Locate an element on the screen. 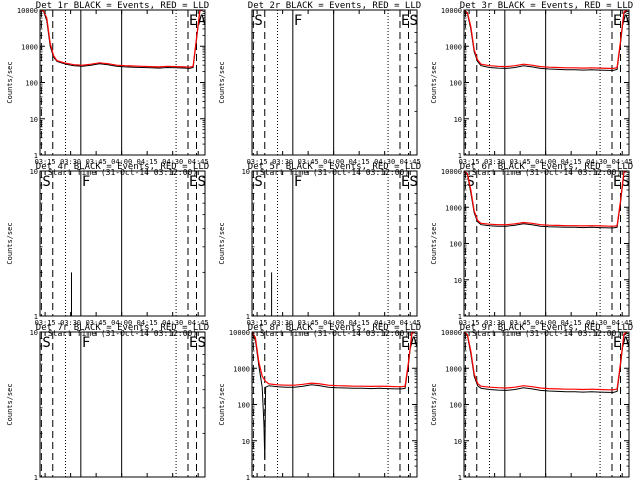 This screenshot has width=640, height=480. panel-title: Det 2r BLACK = Events, RED = LLD is located at coordinates (334, 6).